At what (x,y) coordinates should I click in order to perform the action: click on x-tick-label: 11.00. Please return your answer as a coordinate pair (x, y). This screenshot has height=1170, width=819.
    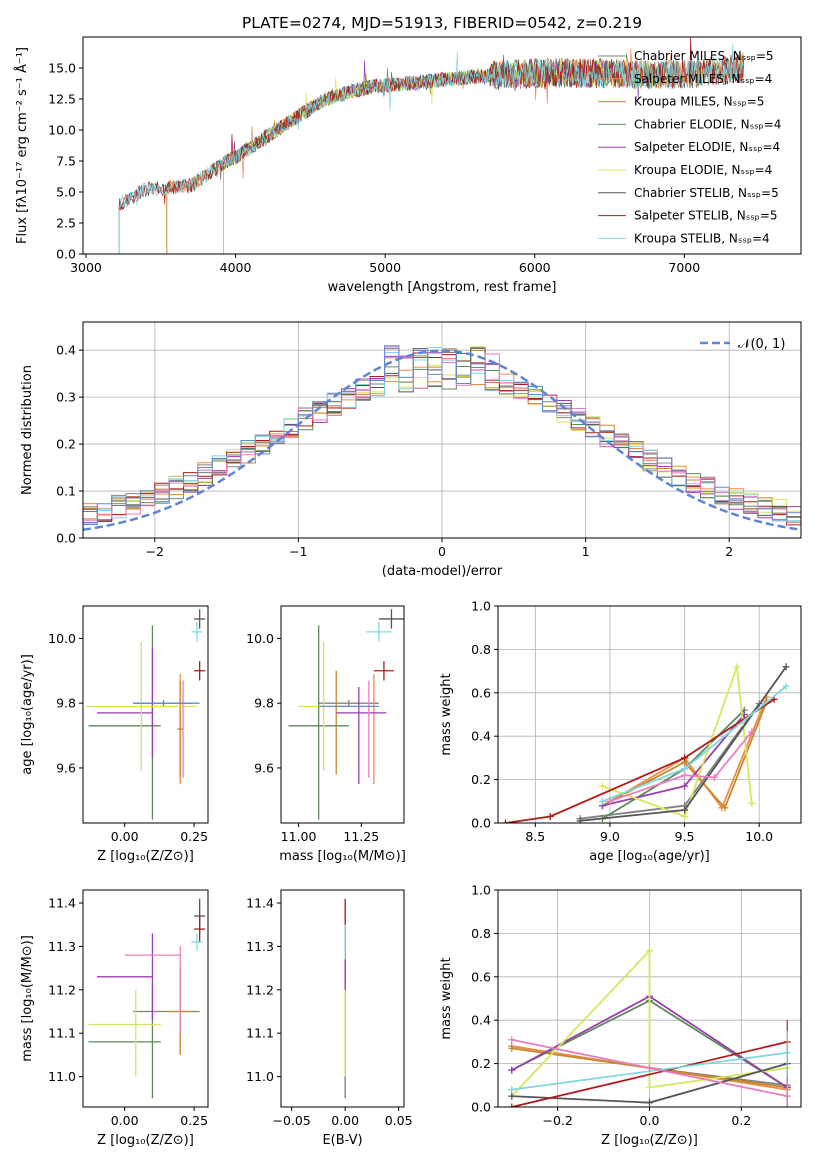
    Looking at the image, I should click on (299, 836).